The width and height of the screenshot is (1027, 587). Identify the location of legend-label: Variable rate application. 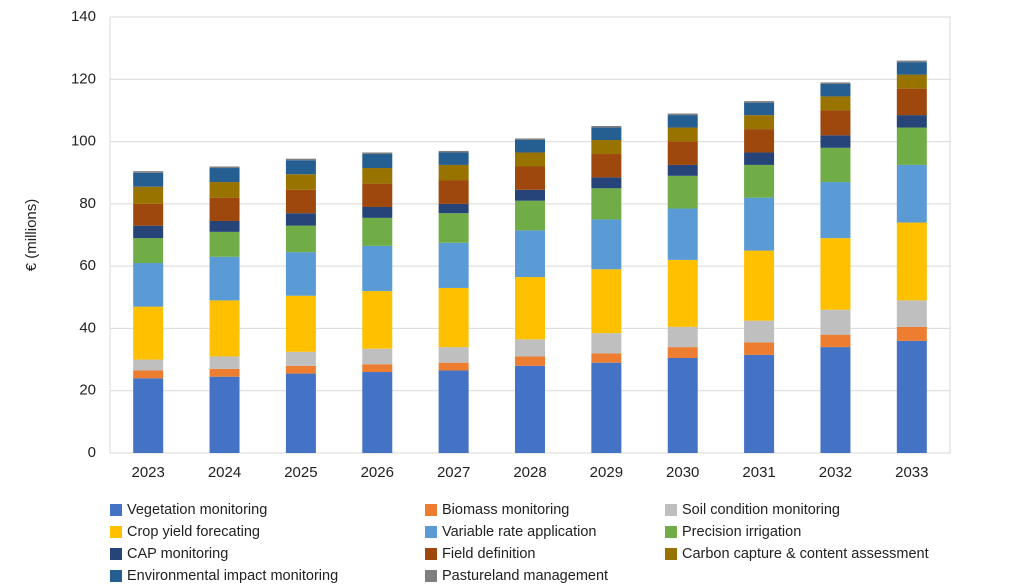
(519, 532).